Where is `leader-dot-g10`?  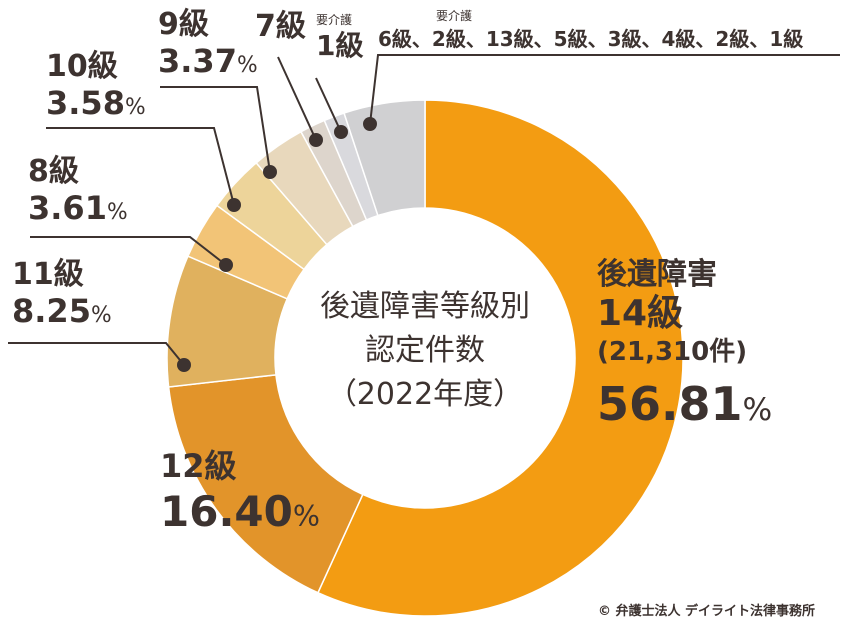 leader-dot-g10 is located at coordinates (234, 205).